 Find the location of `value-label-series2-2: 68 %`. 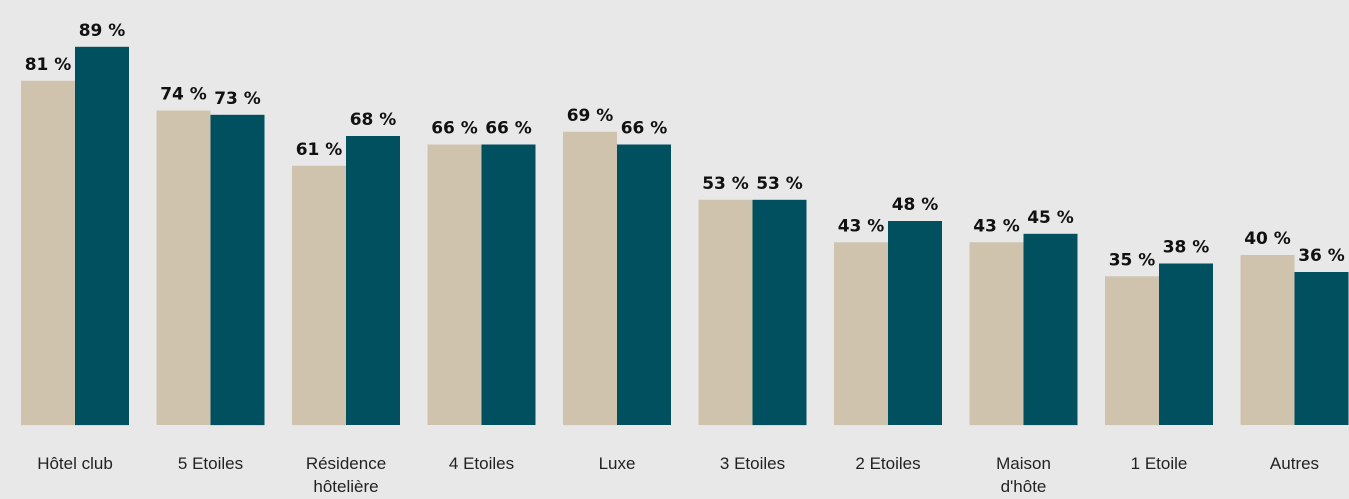

value-label-series2-2: 68 % is located at coordinates (373, 120).